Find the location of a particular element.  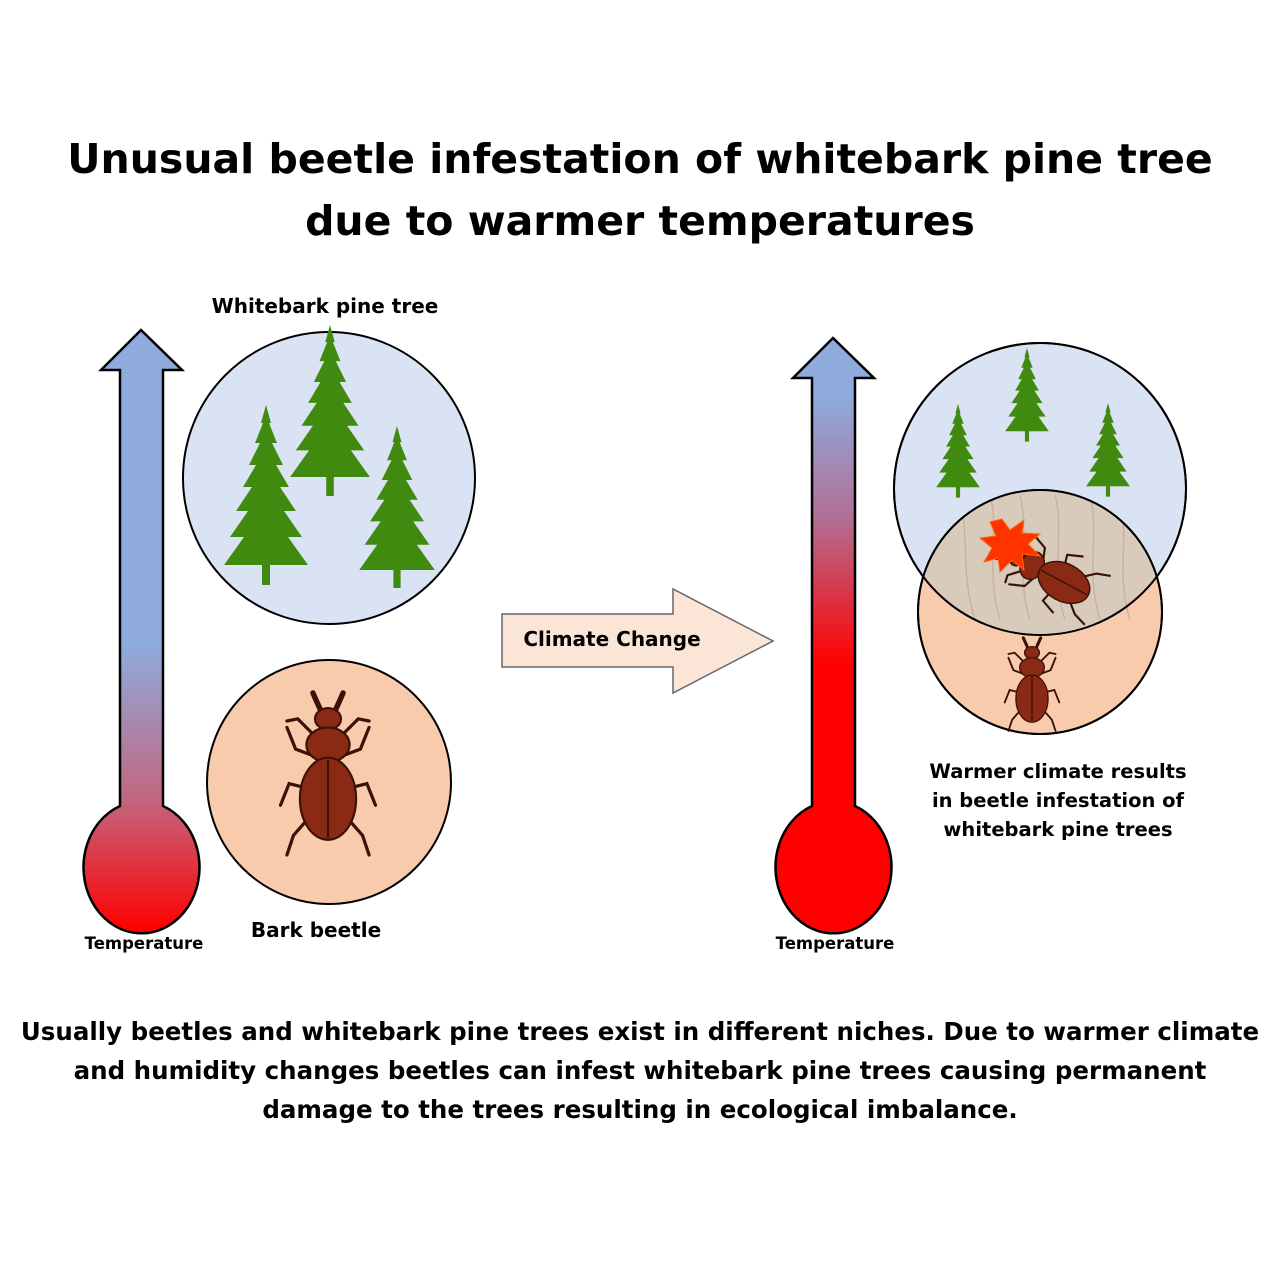

left-thermometer-arrow is located at coordinates (141, 631).